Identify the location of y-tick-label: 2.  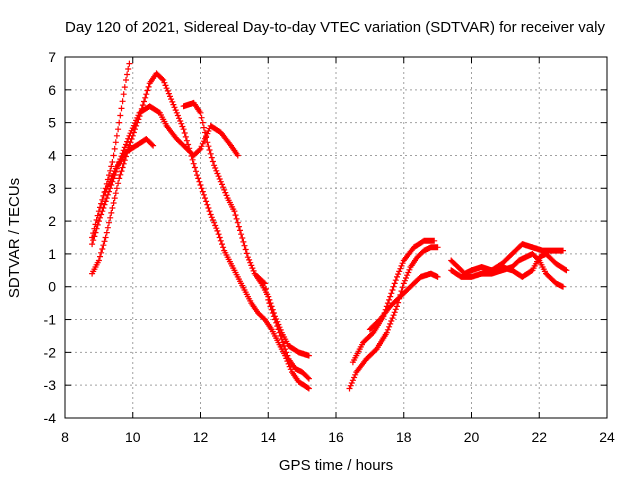
(52, 221).